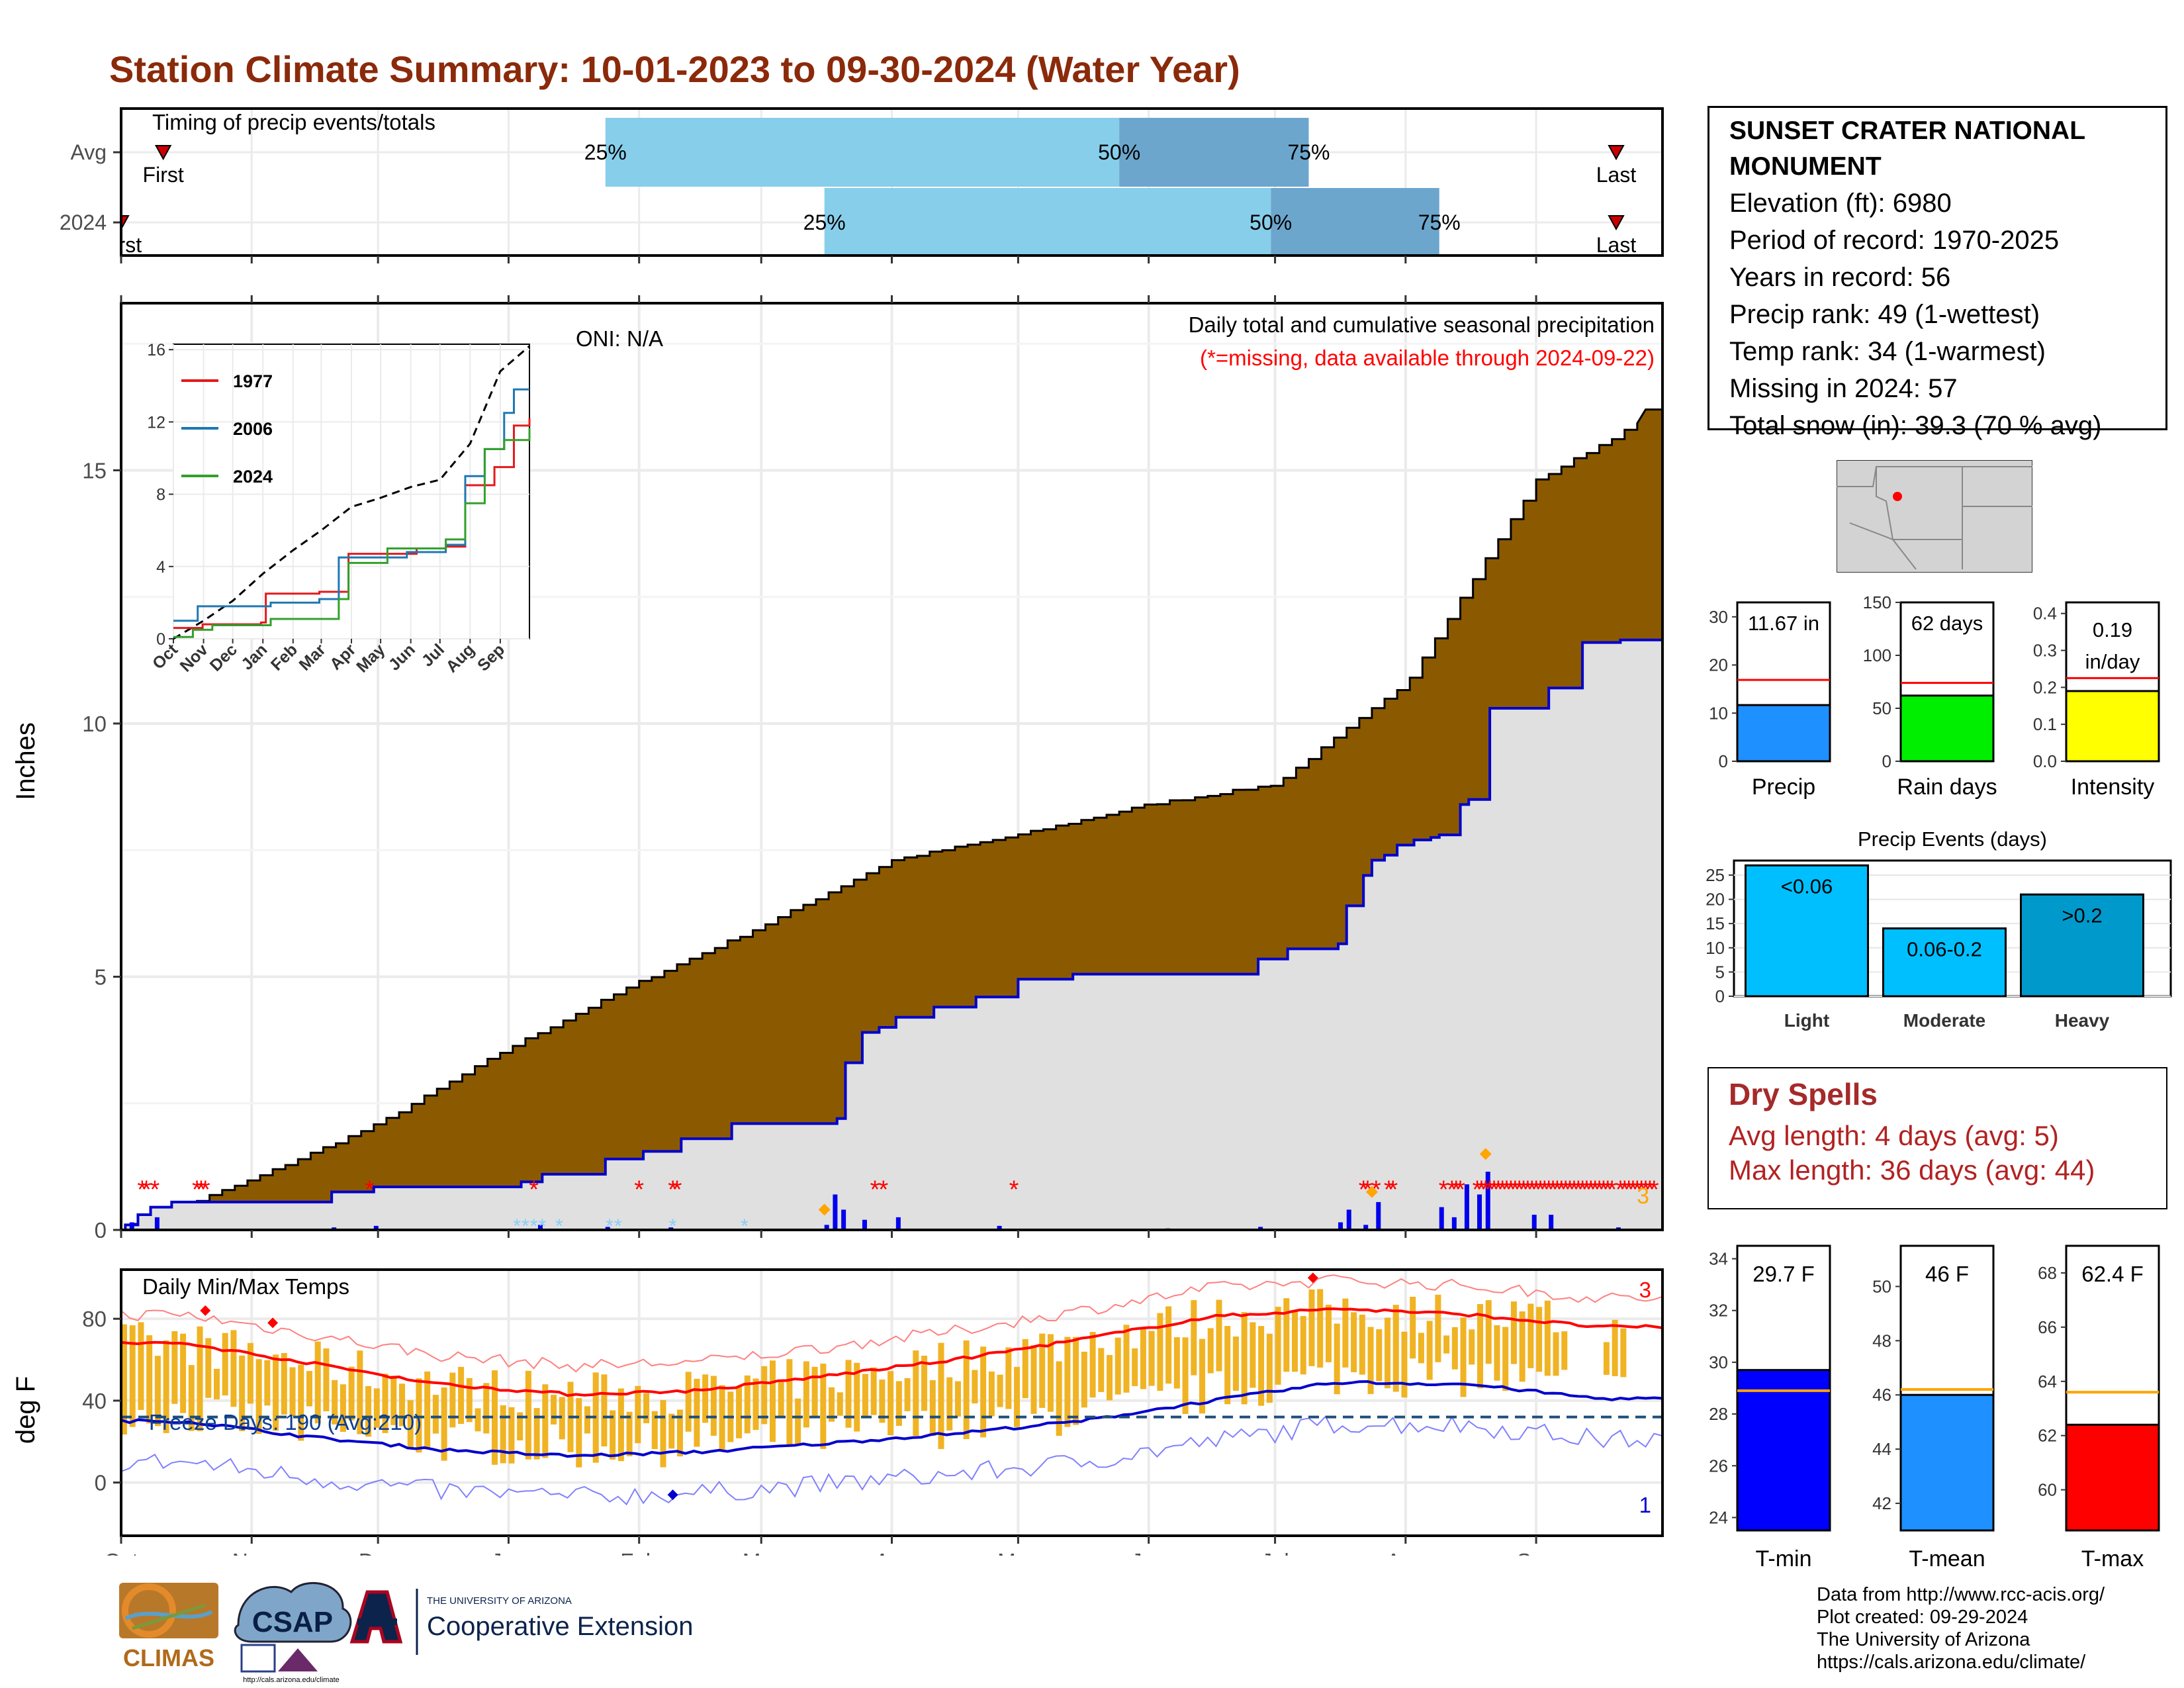 The width and height of the screenshot is (2184, 1688). What do you see at coordinates (2048, 1436) in the screenshot?
I see `temp-bar-y-tick-label: 62` at bounding box center [2048, 1436].